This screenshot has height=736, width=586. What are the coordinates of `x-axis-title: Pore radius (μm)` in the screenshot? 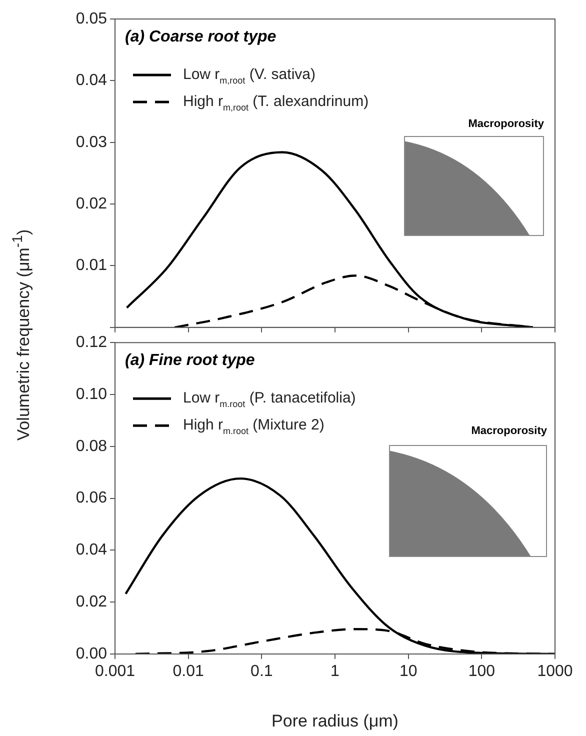 It's located at (335, 720).